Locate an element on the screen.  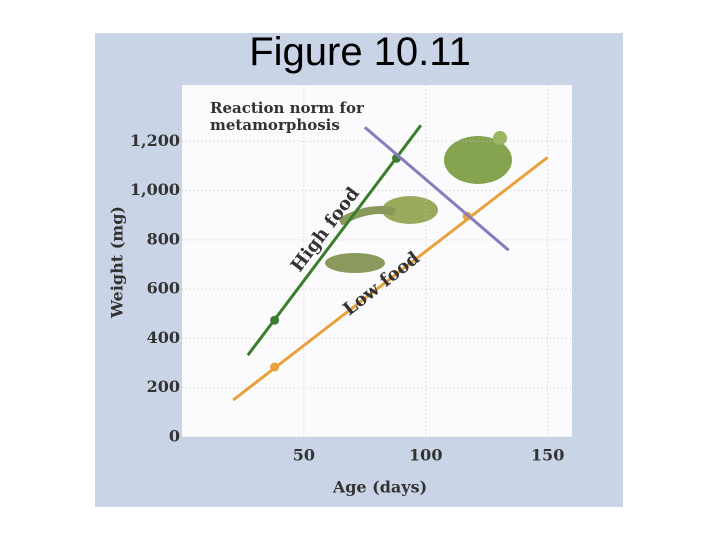
reaction-norm-label: Reaction norm for metamorphosis is located at coordinates (287, 116).